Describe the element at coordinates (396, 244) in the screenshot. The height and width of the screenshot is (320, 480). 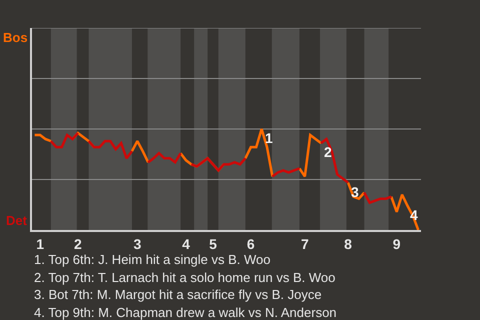
I see `x-tick-label: 9` at that location.